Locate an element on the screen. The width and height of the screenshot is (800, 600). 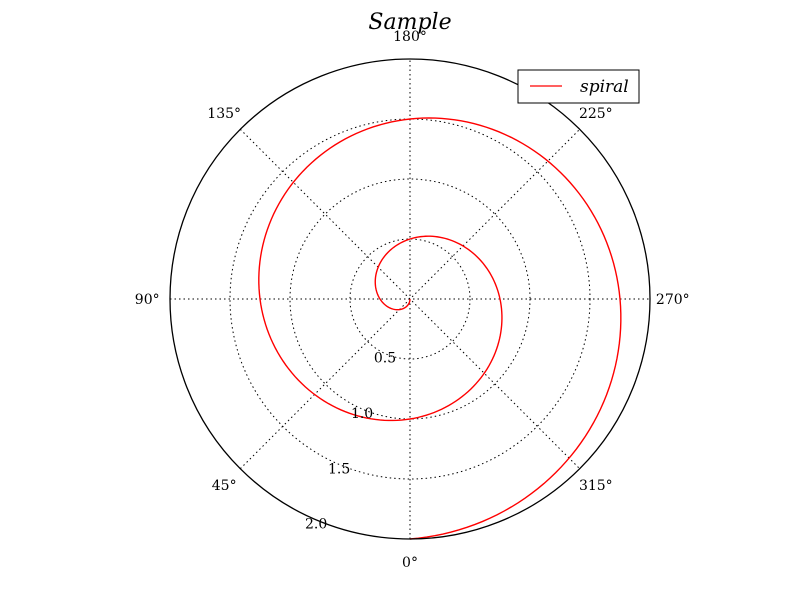
r-tick-labels: 0.5 1.0 1.5 2.0 is located at coordinates (350, 441).